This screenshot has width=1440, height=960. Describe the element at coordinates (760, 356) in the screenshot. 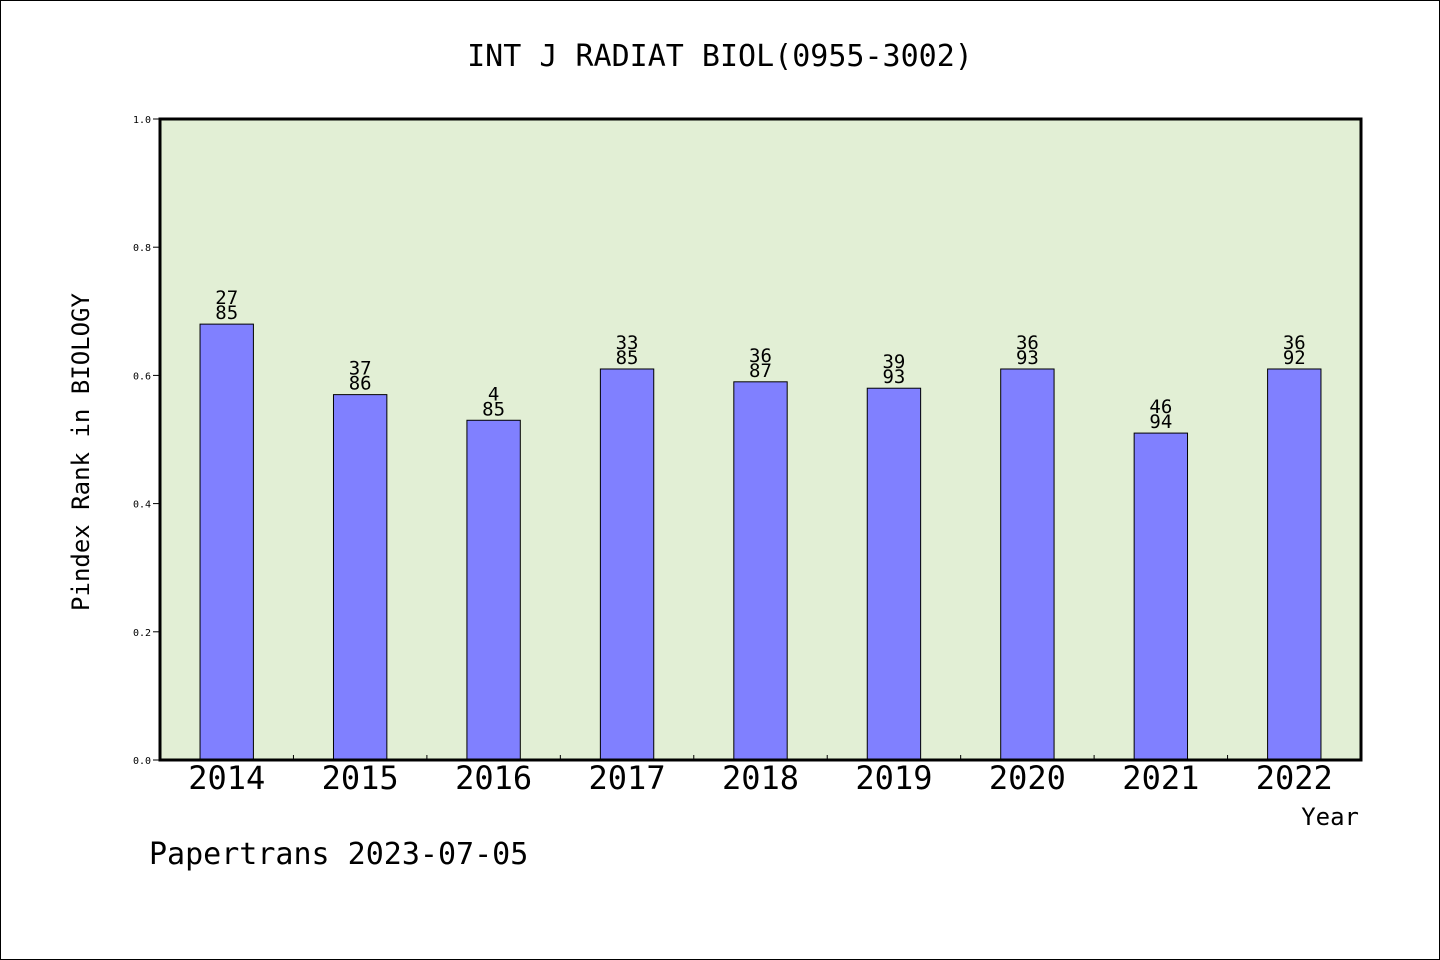

I see `bar-rank-label-2018: 36` at that location.